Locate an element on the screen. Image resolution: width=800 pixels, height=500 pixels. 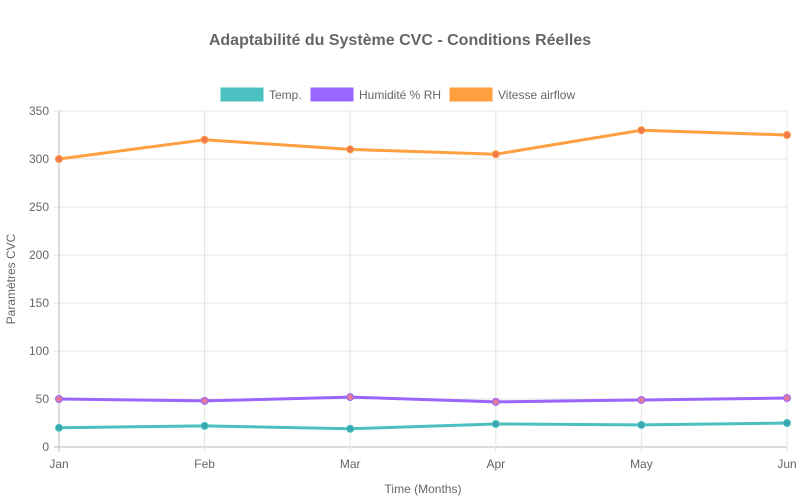
legend-label: Temp. is located at coordinates (285, 95).